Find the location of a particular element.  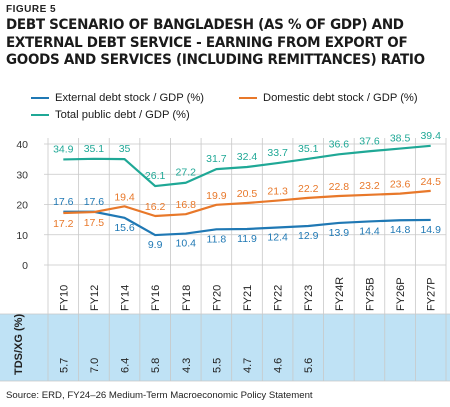

x-tick-label-FY27P: FY27P is located at coordinates (432, 294).